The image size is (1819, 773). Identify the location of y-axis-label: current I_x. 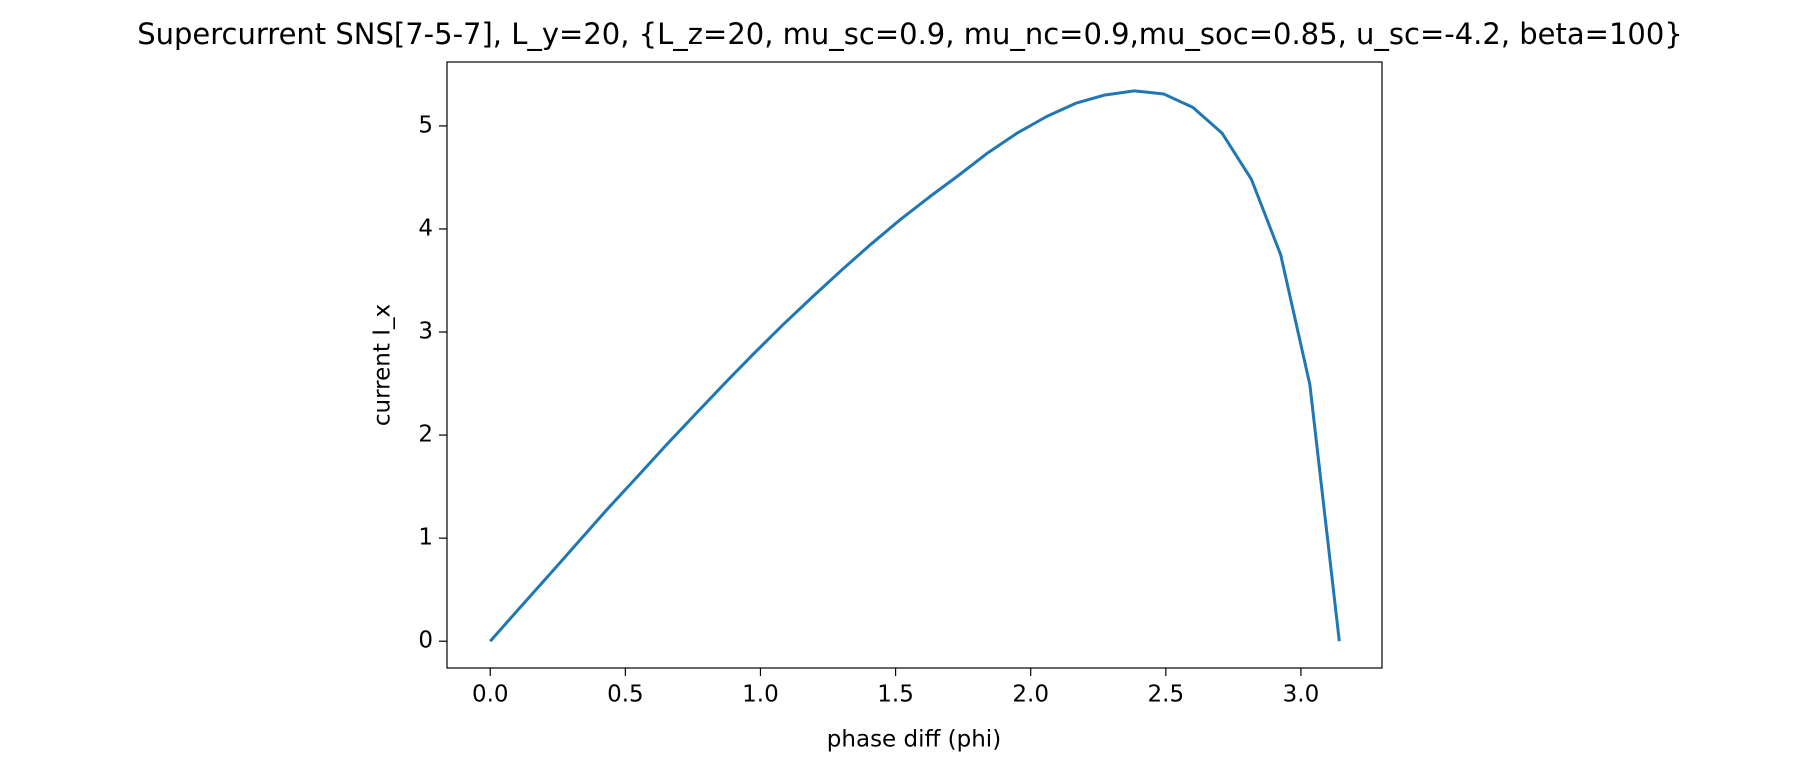
(383, 365).